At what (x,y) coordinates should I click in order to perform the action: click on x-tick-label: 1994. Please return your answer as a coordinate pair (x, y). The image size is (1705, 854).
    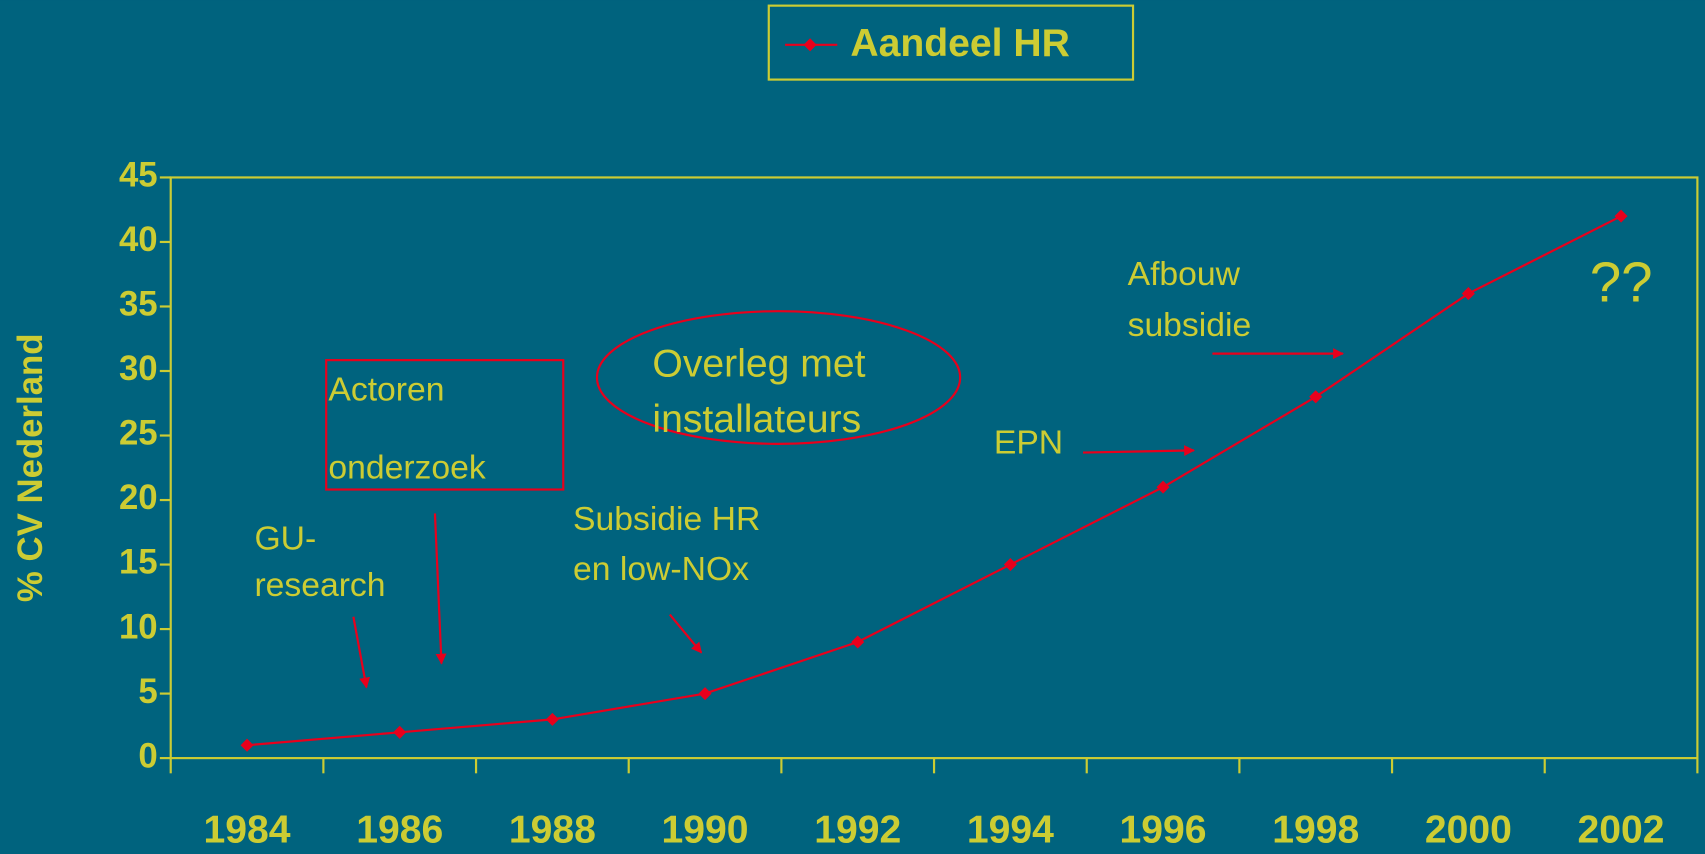
    Looking at the image, I should click on (1010, 829).